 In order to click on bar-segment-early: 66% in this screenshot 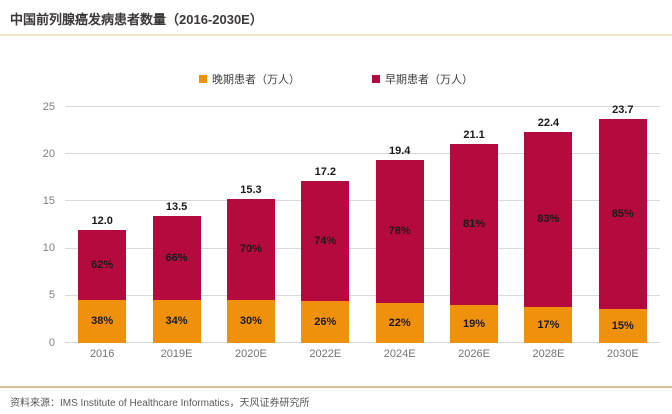, I will do `click(176, 257)`.